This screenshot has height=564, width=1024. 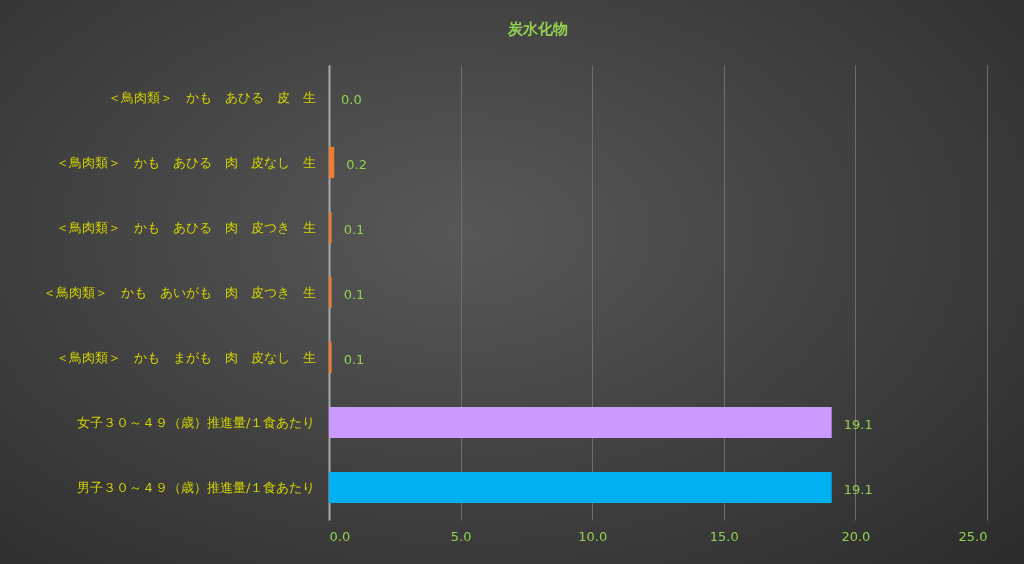 What do you see at coordinates (351, 99) in the screenshot?
I see `data-label: 0.0` at bounding box center [351, 99].